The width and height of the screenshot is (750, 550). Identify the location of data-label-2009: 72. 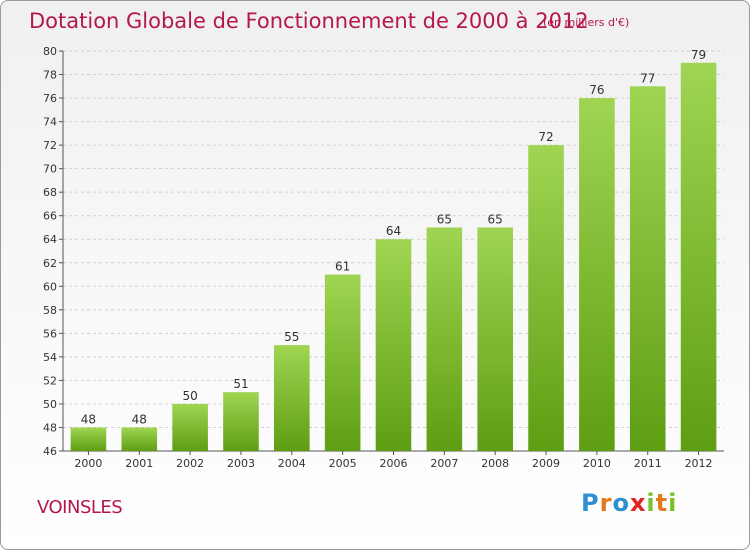
(545, 137).